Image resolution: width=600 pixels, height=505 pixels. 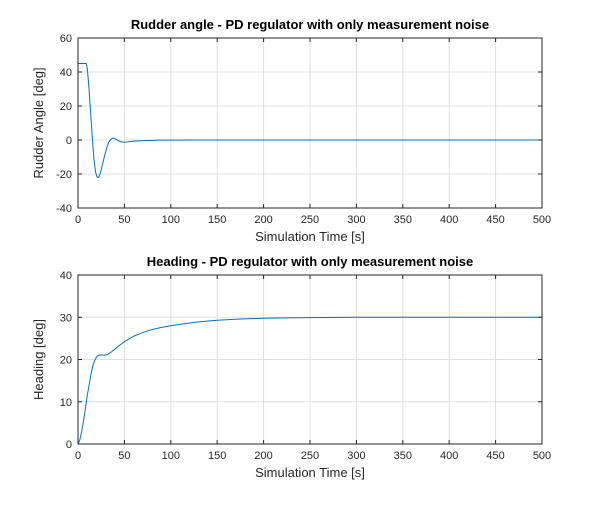 What do you see at coordinates (66, 107) in the screenshot?
I see `rudder-angle-y-tick-label: 20` at bounding box center [66, 107].